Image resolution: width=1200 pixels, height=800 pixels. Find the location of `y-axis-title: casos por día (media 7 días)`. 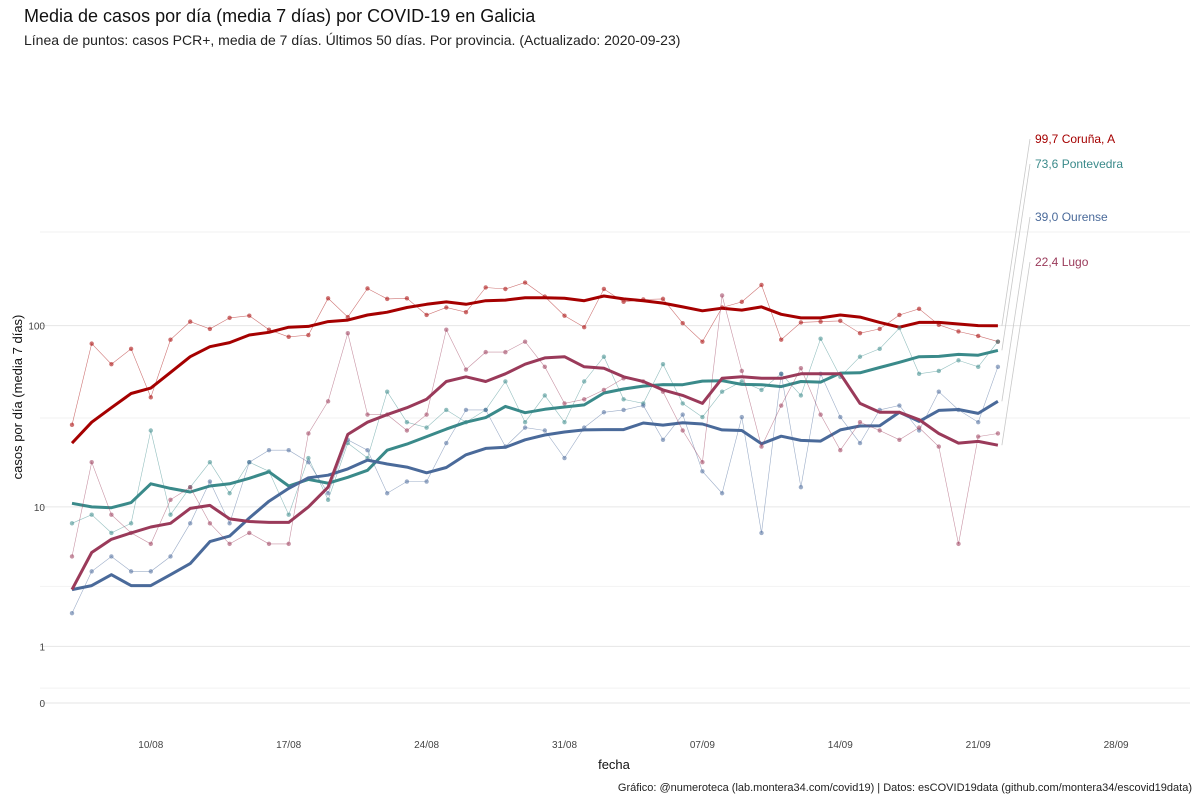

y-axis-title: casos por día (media 7 días) is located at coordinates (17, 397).